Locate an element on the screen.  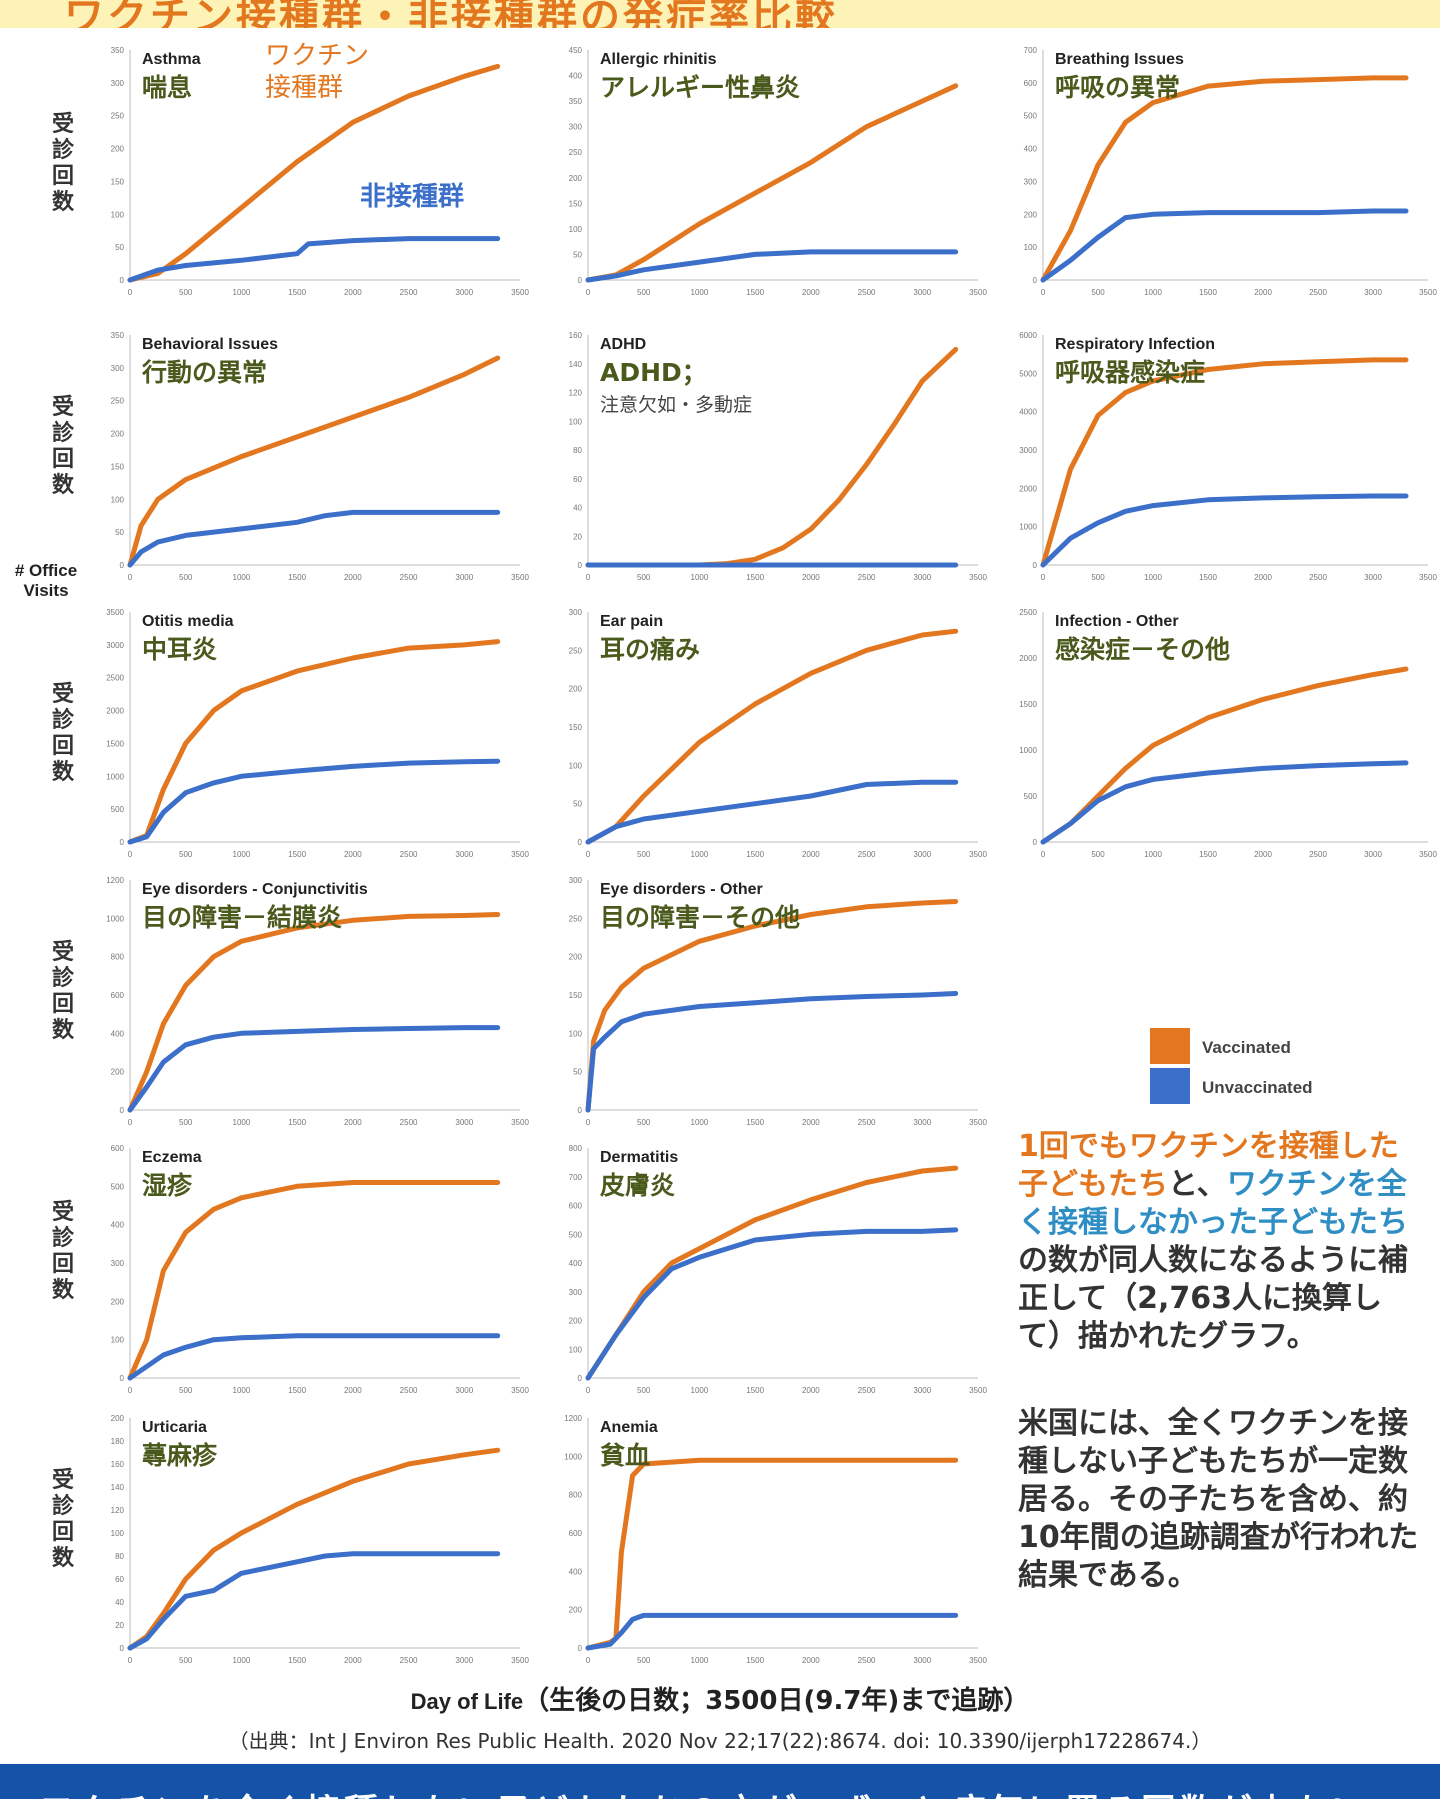
y-tick-label: 40 is located at coordinates (119, 1602).